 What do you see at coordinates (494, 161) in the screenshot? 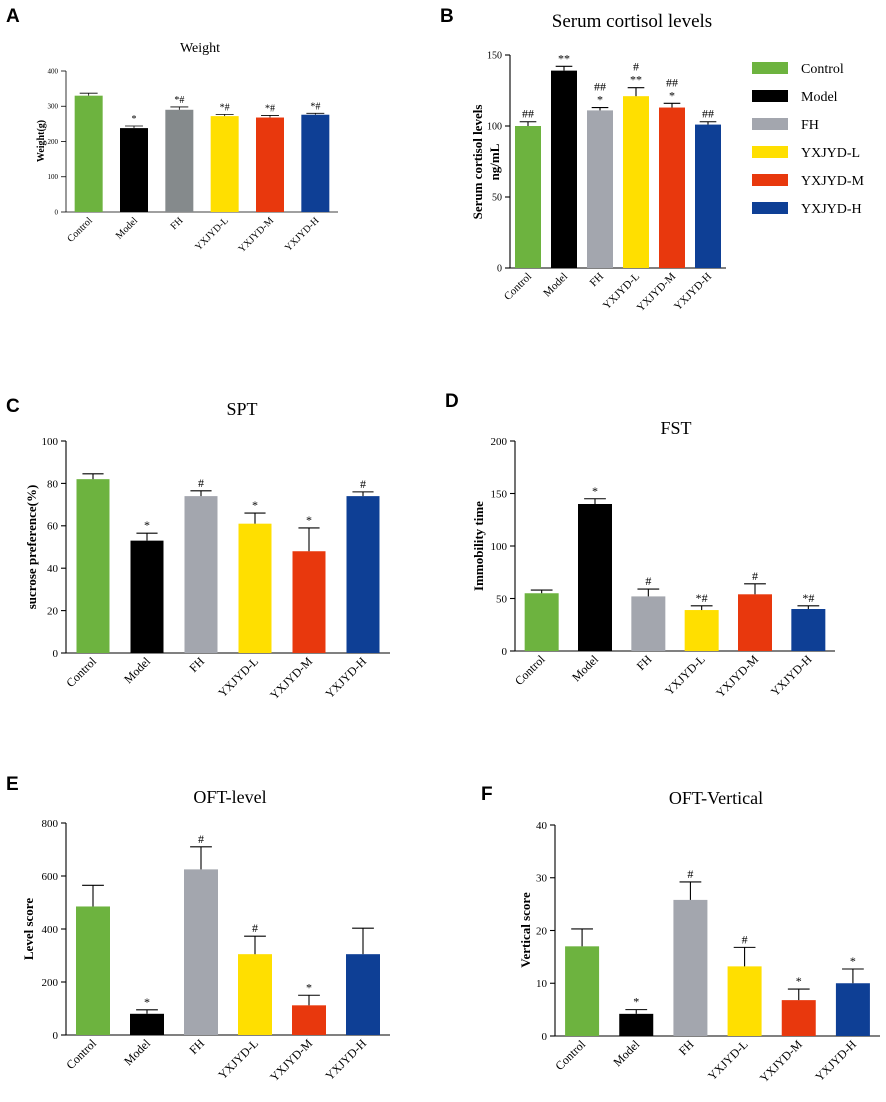
I see `y-axis-label-line: ng/mL` at bounding box center [494, 161].